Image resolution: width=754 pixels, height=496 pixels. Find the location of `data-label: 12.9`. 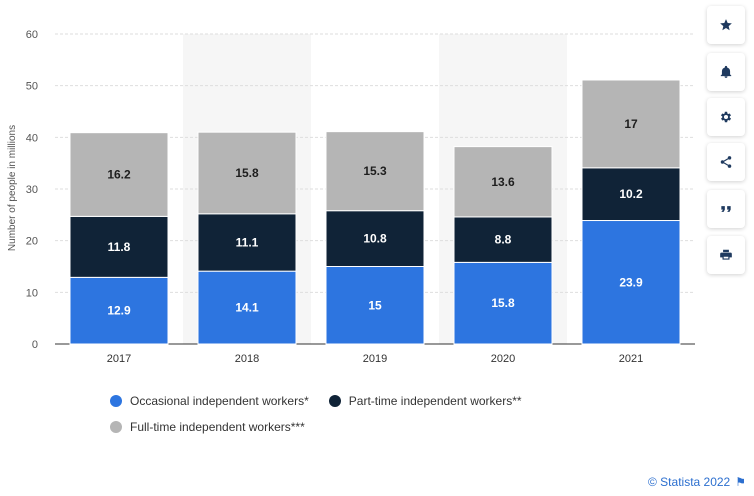

data-label: 12.9 is located at coordinates (119, 311).